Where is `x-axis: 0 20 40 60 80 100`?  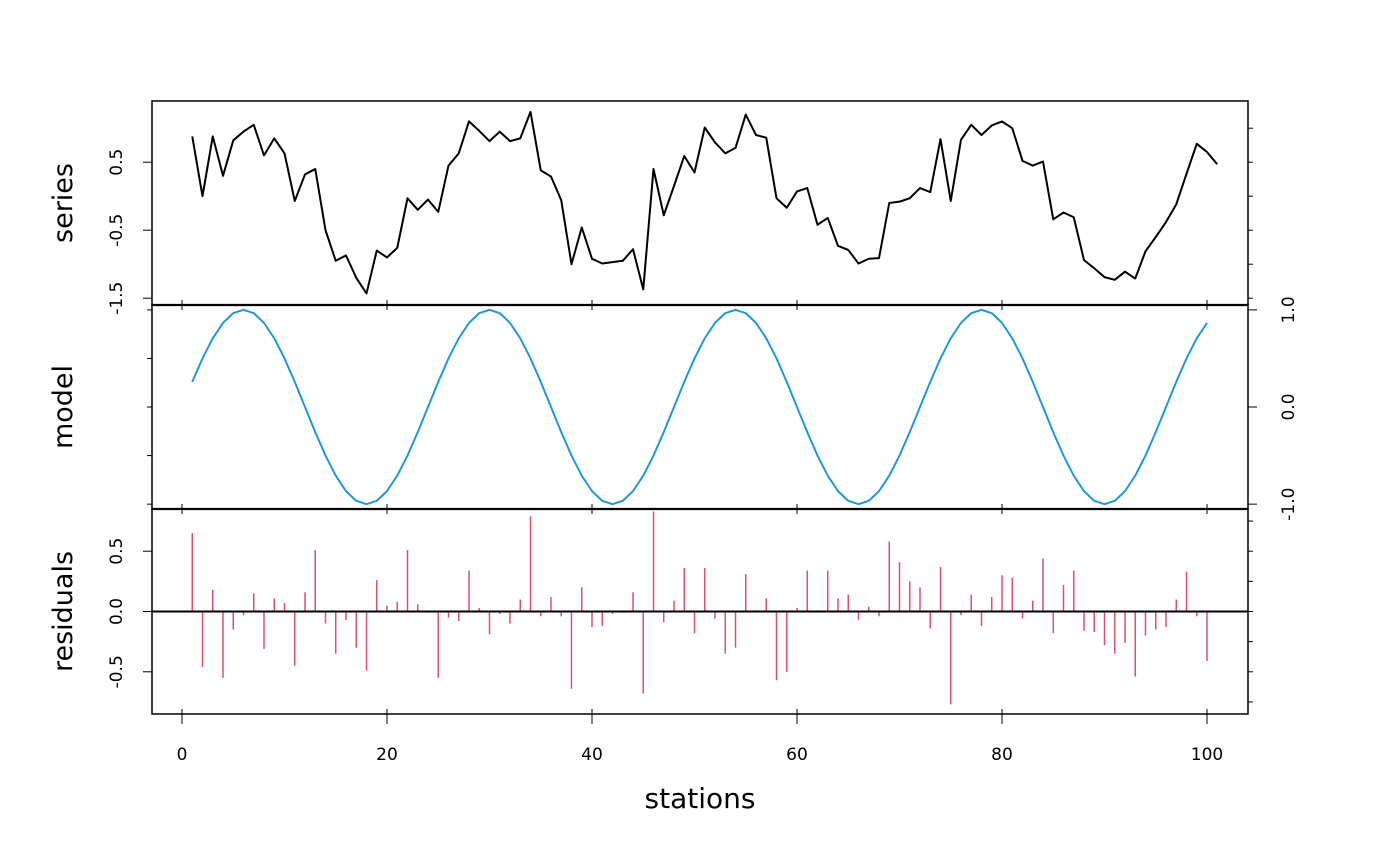
x-axis: 0 20 40 60 80 100 is located at coordinates (700, 739).